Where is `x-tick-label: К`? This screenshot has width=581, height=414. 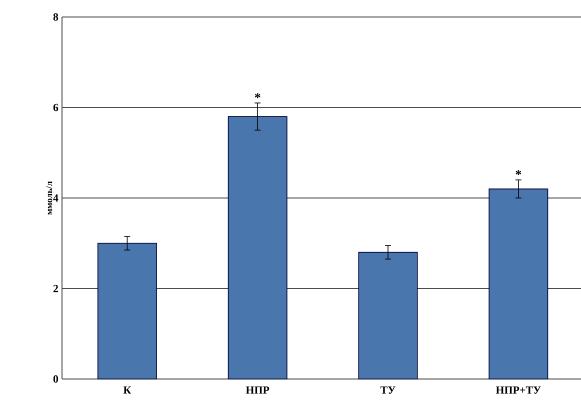 x-tick-label: К is located at coordinates (127, 390).